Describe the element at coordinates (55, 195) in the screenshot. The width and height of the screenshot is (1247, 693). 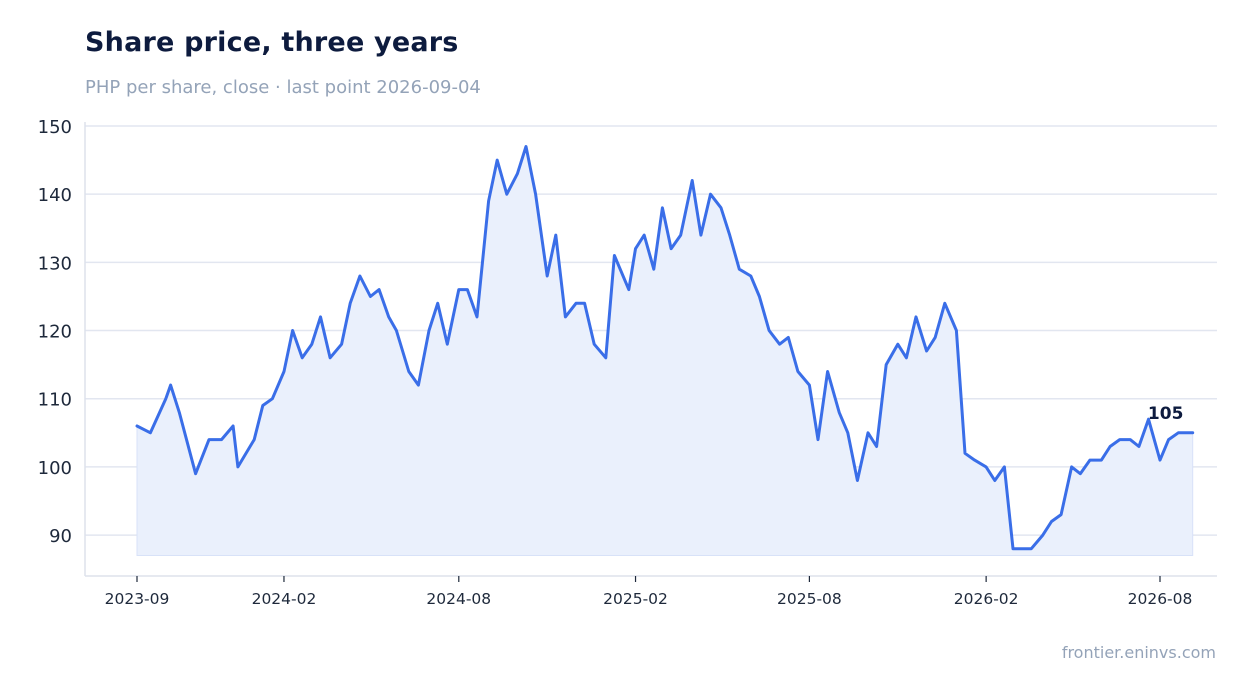
I see `y-tick-label-140: 140` at that location.